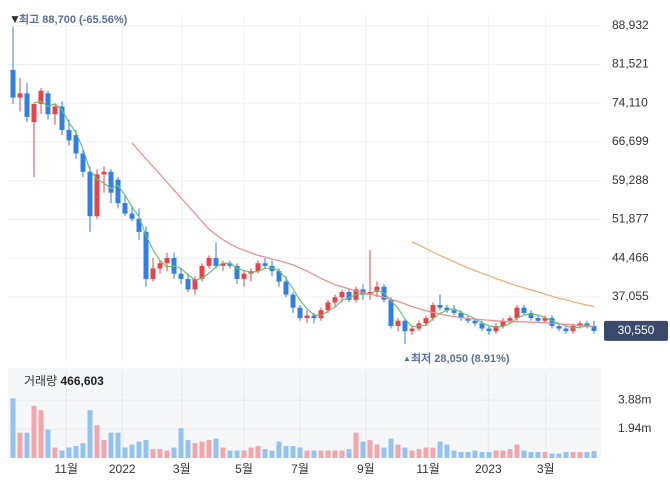  I want to click on x-tick-label: 2023, so click(488, 469).